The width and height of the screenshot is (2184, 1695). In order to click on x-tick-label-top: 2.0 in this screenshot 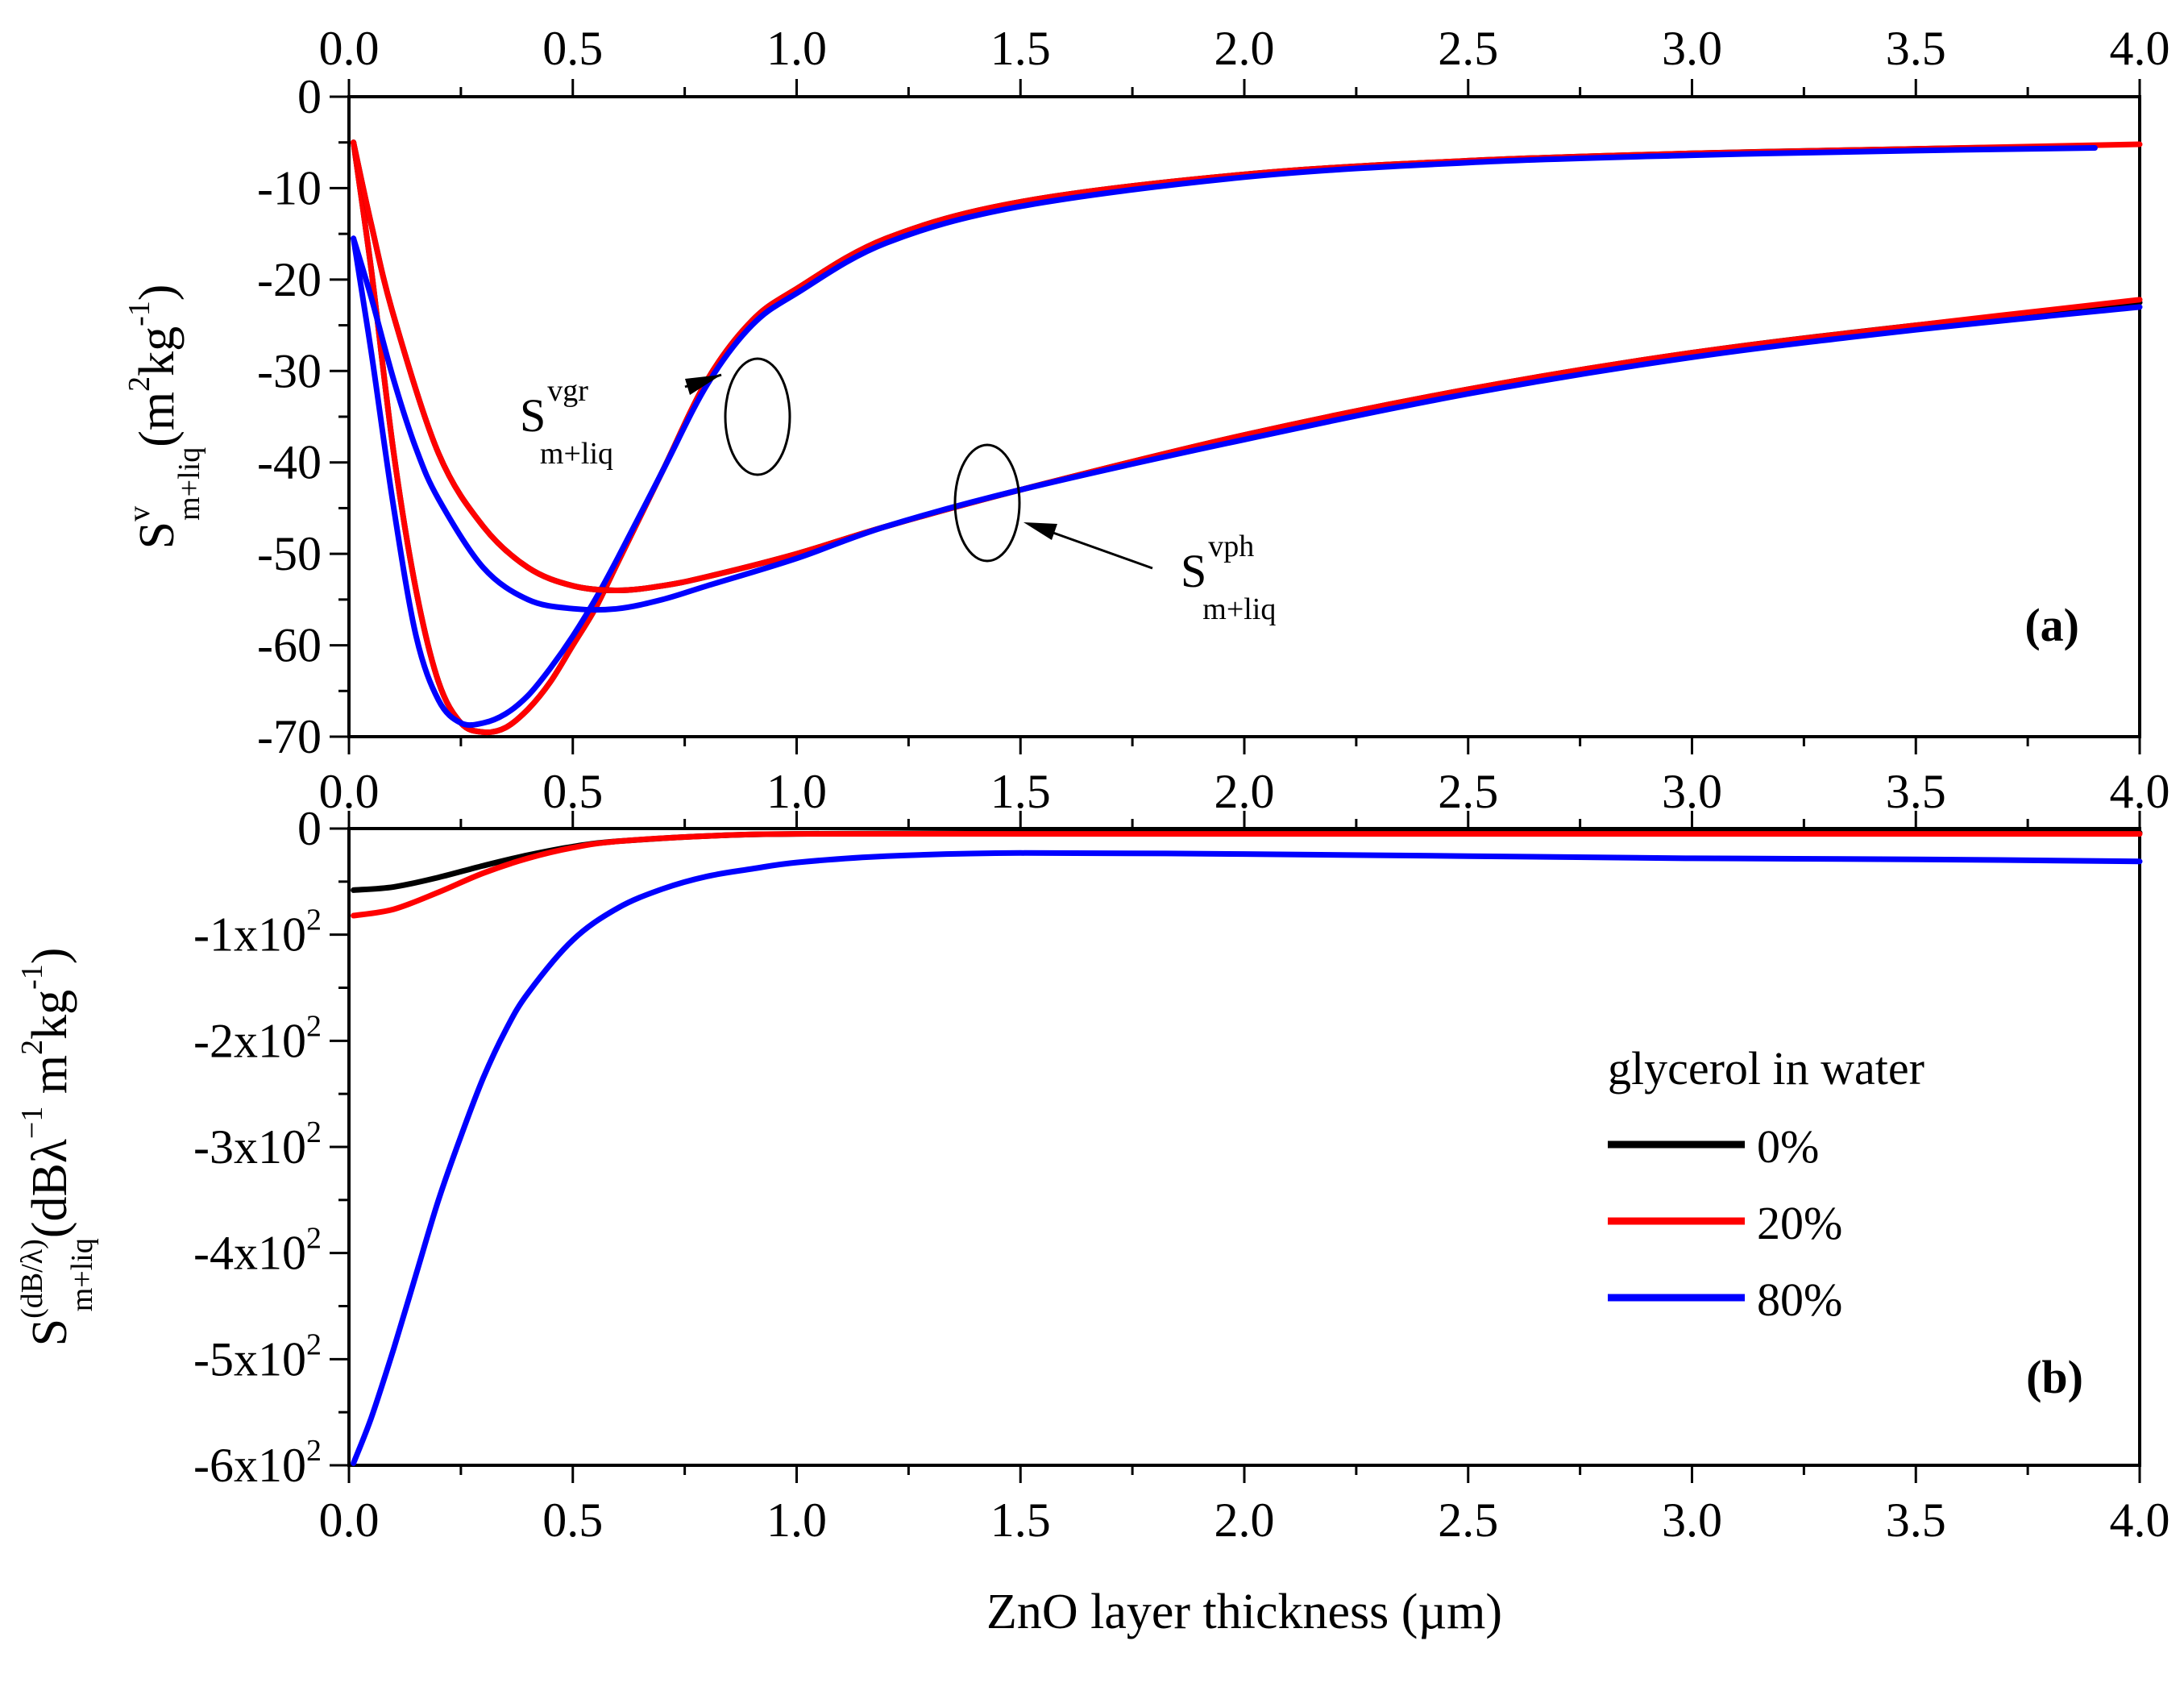, I will do `click(1244, 48)`.